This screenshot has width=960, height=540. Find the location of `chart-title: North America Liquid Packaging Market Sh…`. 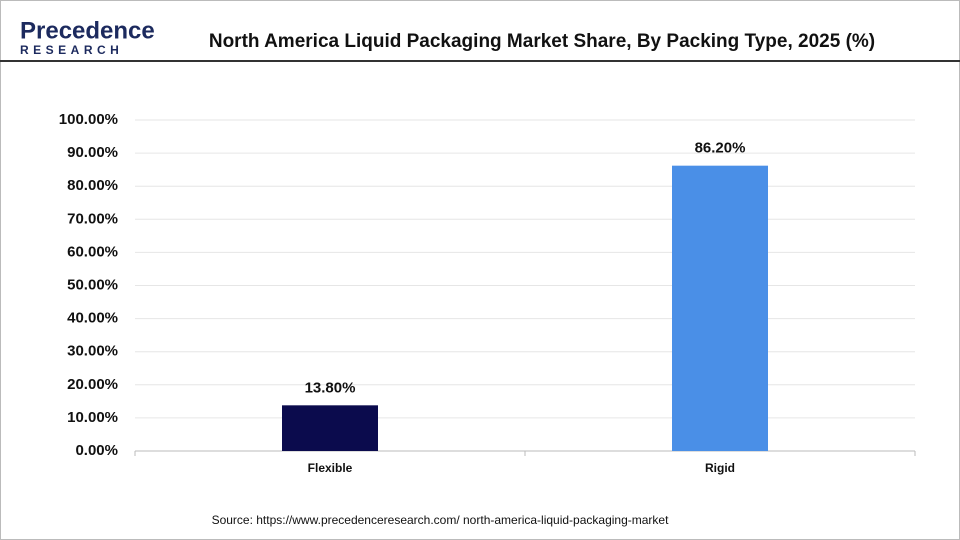

chart-title: North America Liquid Packaging Market Sh… is located at coordinates (542, 41).